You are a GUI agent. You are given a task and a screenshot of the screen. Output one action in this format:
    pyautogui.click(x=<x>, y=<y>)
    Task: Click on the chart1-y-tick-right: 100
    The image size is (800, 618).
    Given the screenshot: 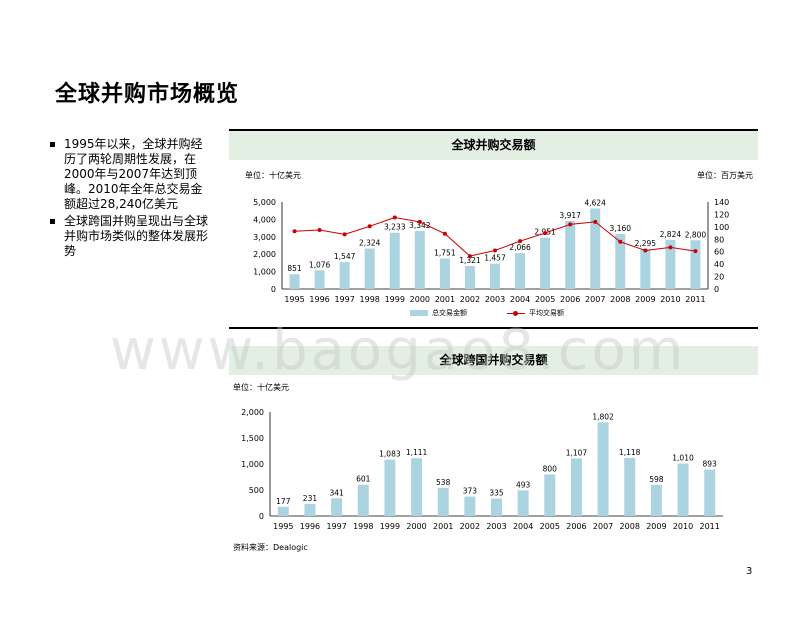 What is the action you would take?
    pyautogui.click(x=721, y=227)
    